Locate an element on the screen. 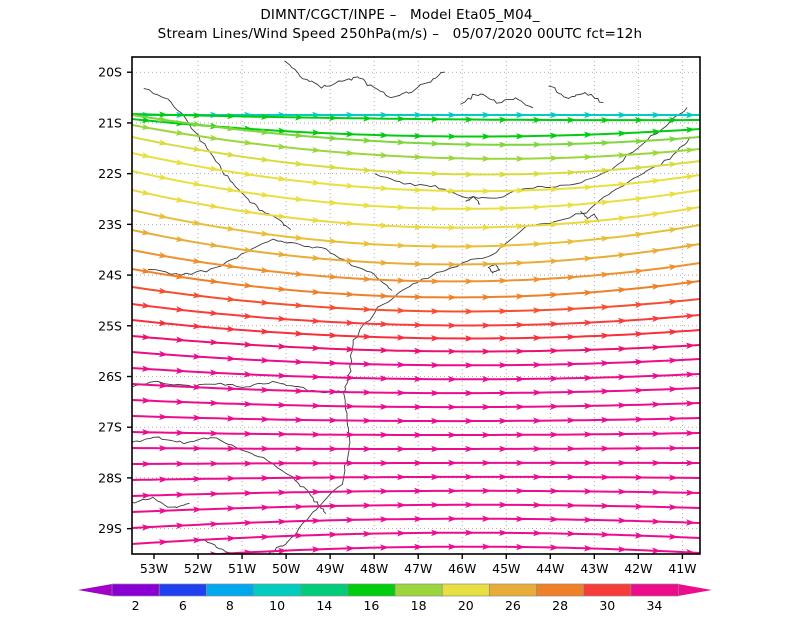  colorbar-tick-label: 6 is located at coordinates (183, 605).